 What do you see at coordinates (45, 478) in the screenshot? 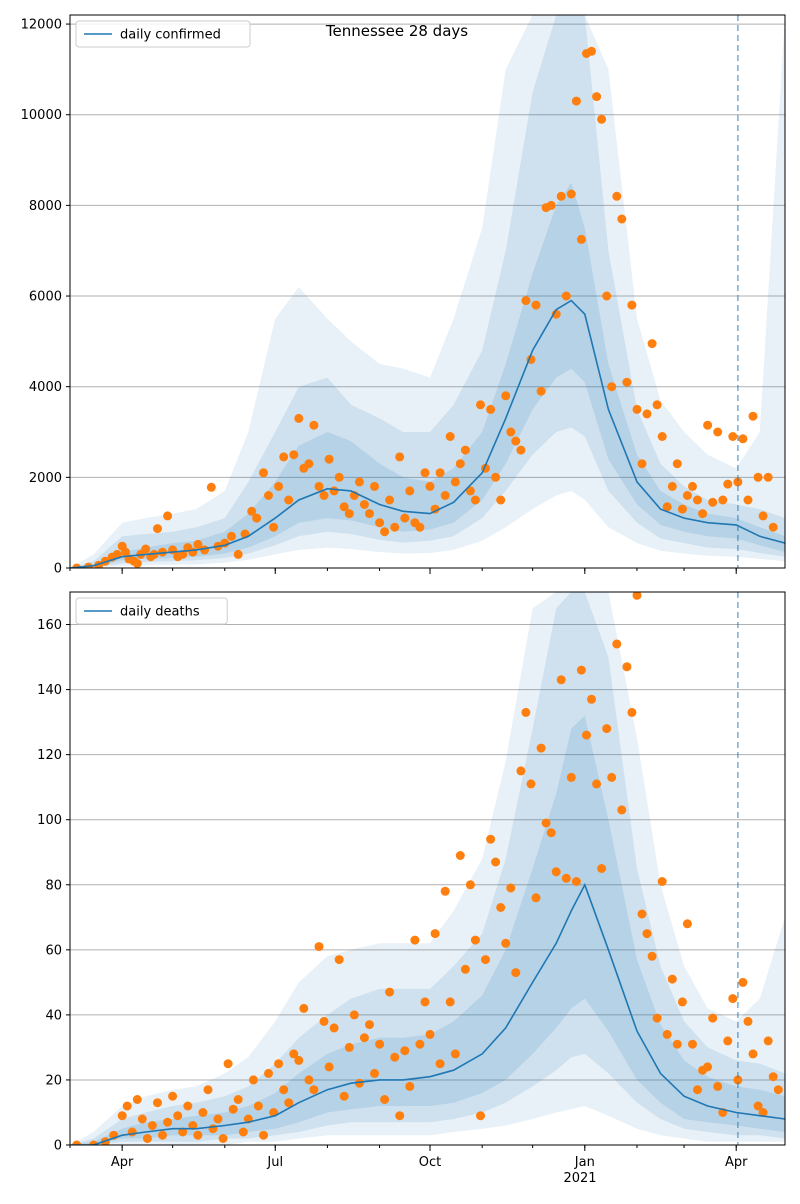
I see `y-tick-label: 2000` at bounding box center [45, 478].